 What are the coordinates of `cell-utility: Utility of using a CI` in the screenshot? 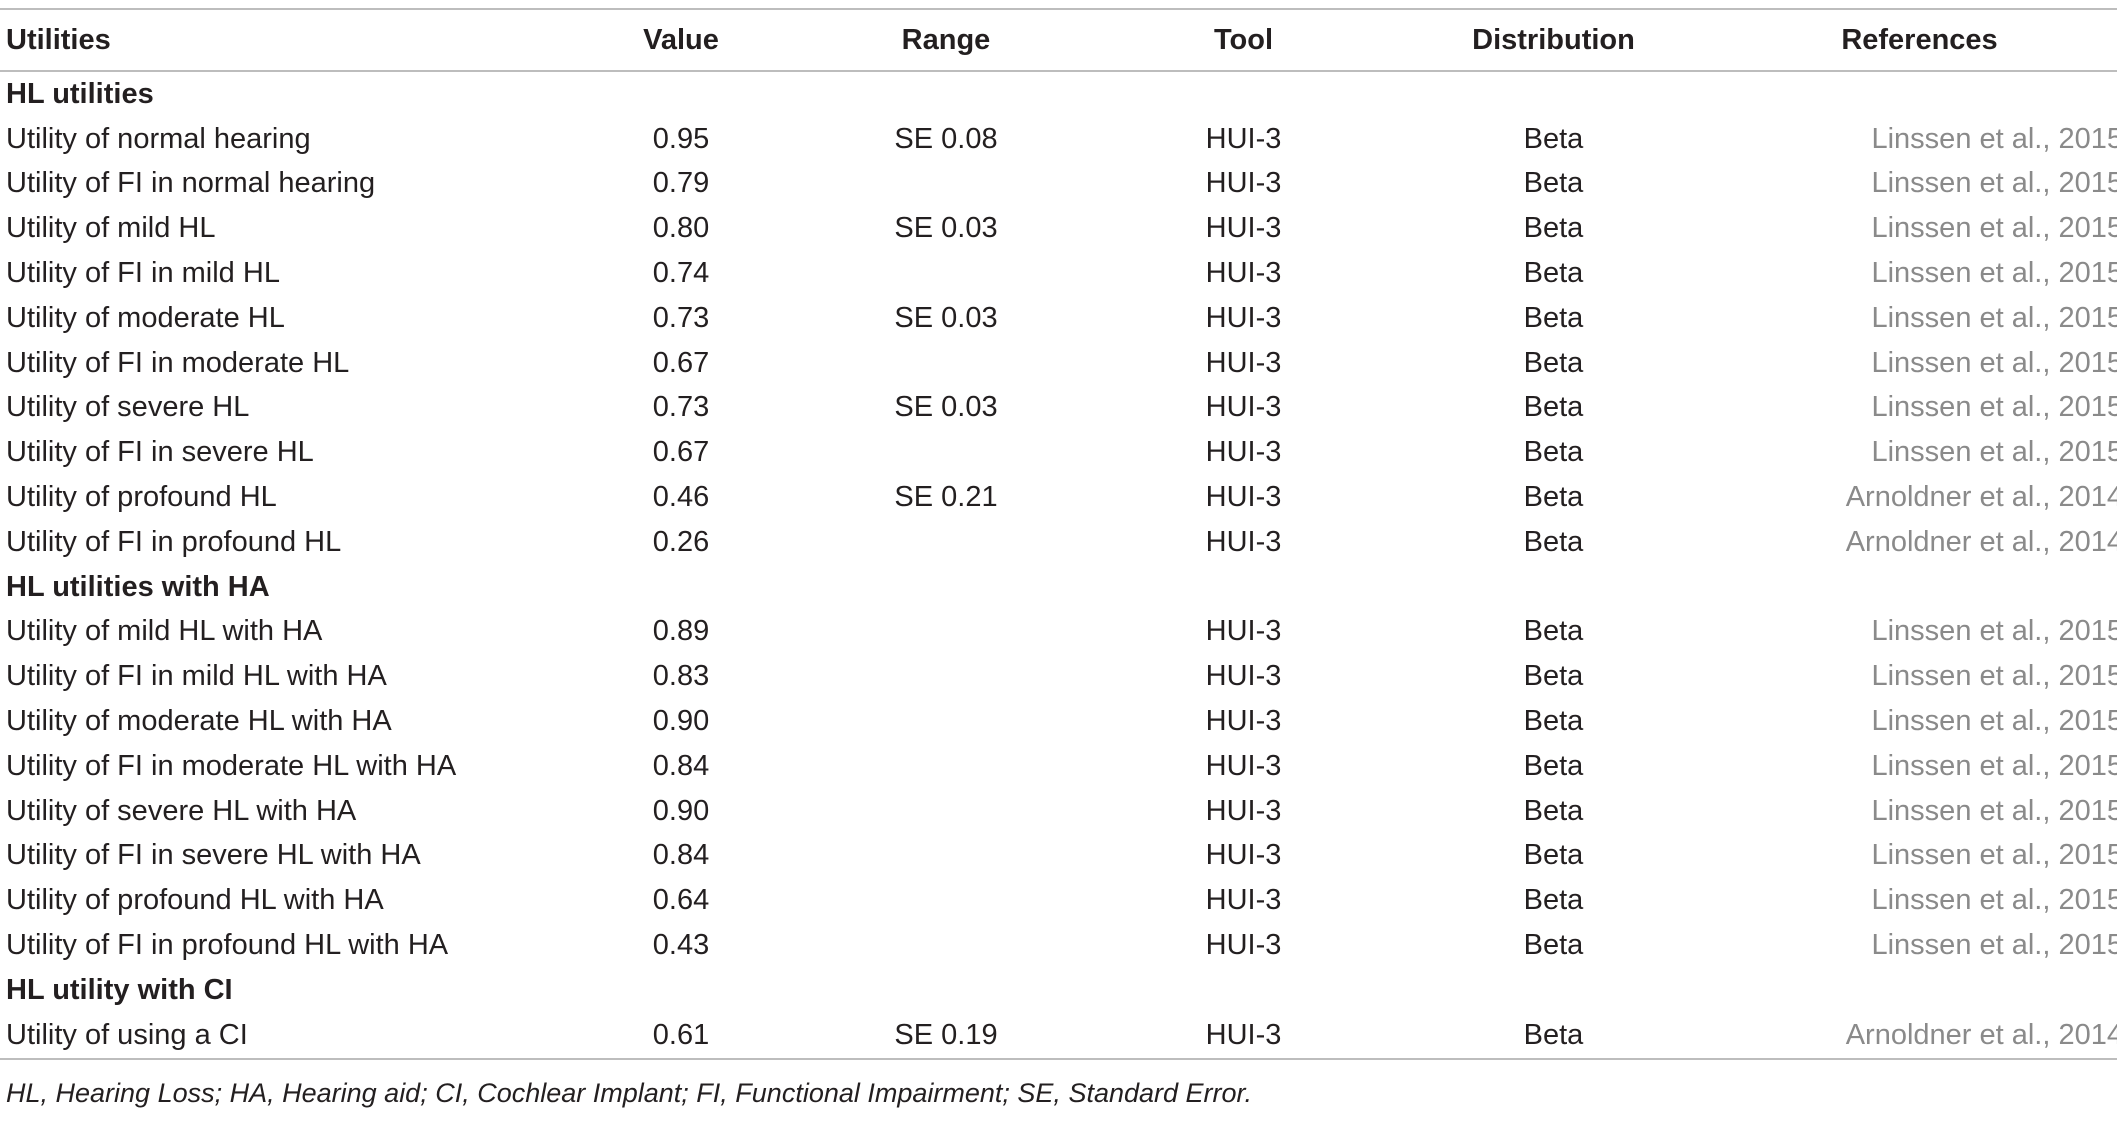 It's located at (283, 1036).